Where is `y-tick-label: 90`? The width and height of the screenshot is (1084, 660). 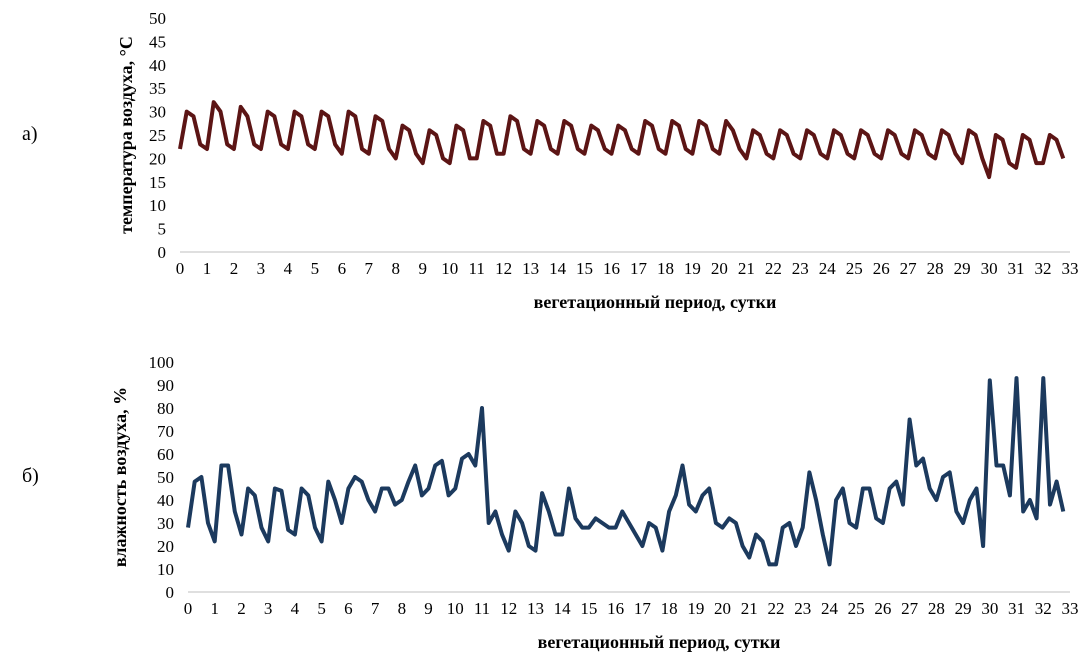 y-tick-label: 90 is located at coordinates (165, 385).